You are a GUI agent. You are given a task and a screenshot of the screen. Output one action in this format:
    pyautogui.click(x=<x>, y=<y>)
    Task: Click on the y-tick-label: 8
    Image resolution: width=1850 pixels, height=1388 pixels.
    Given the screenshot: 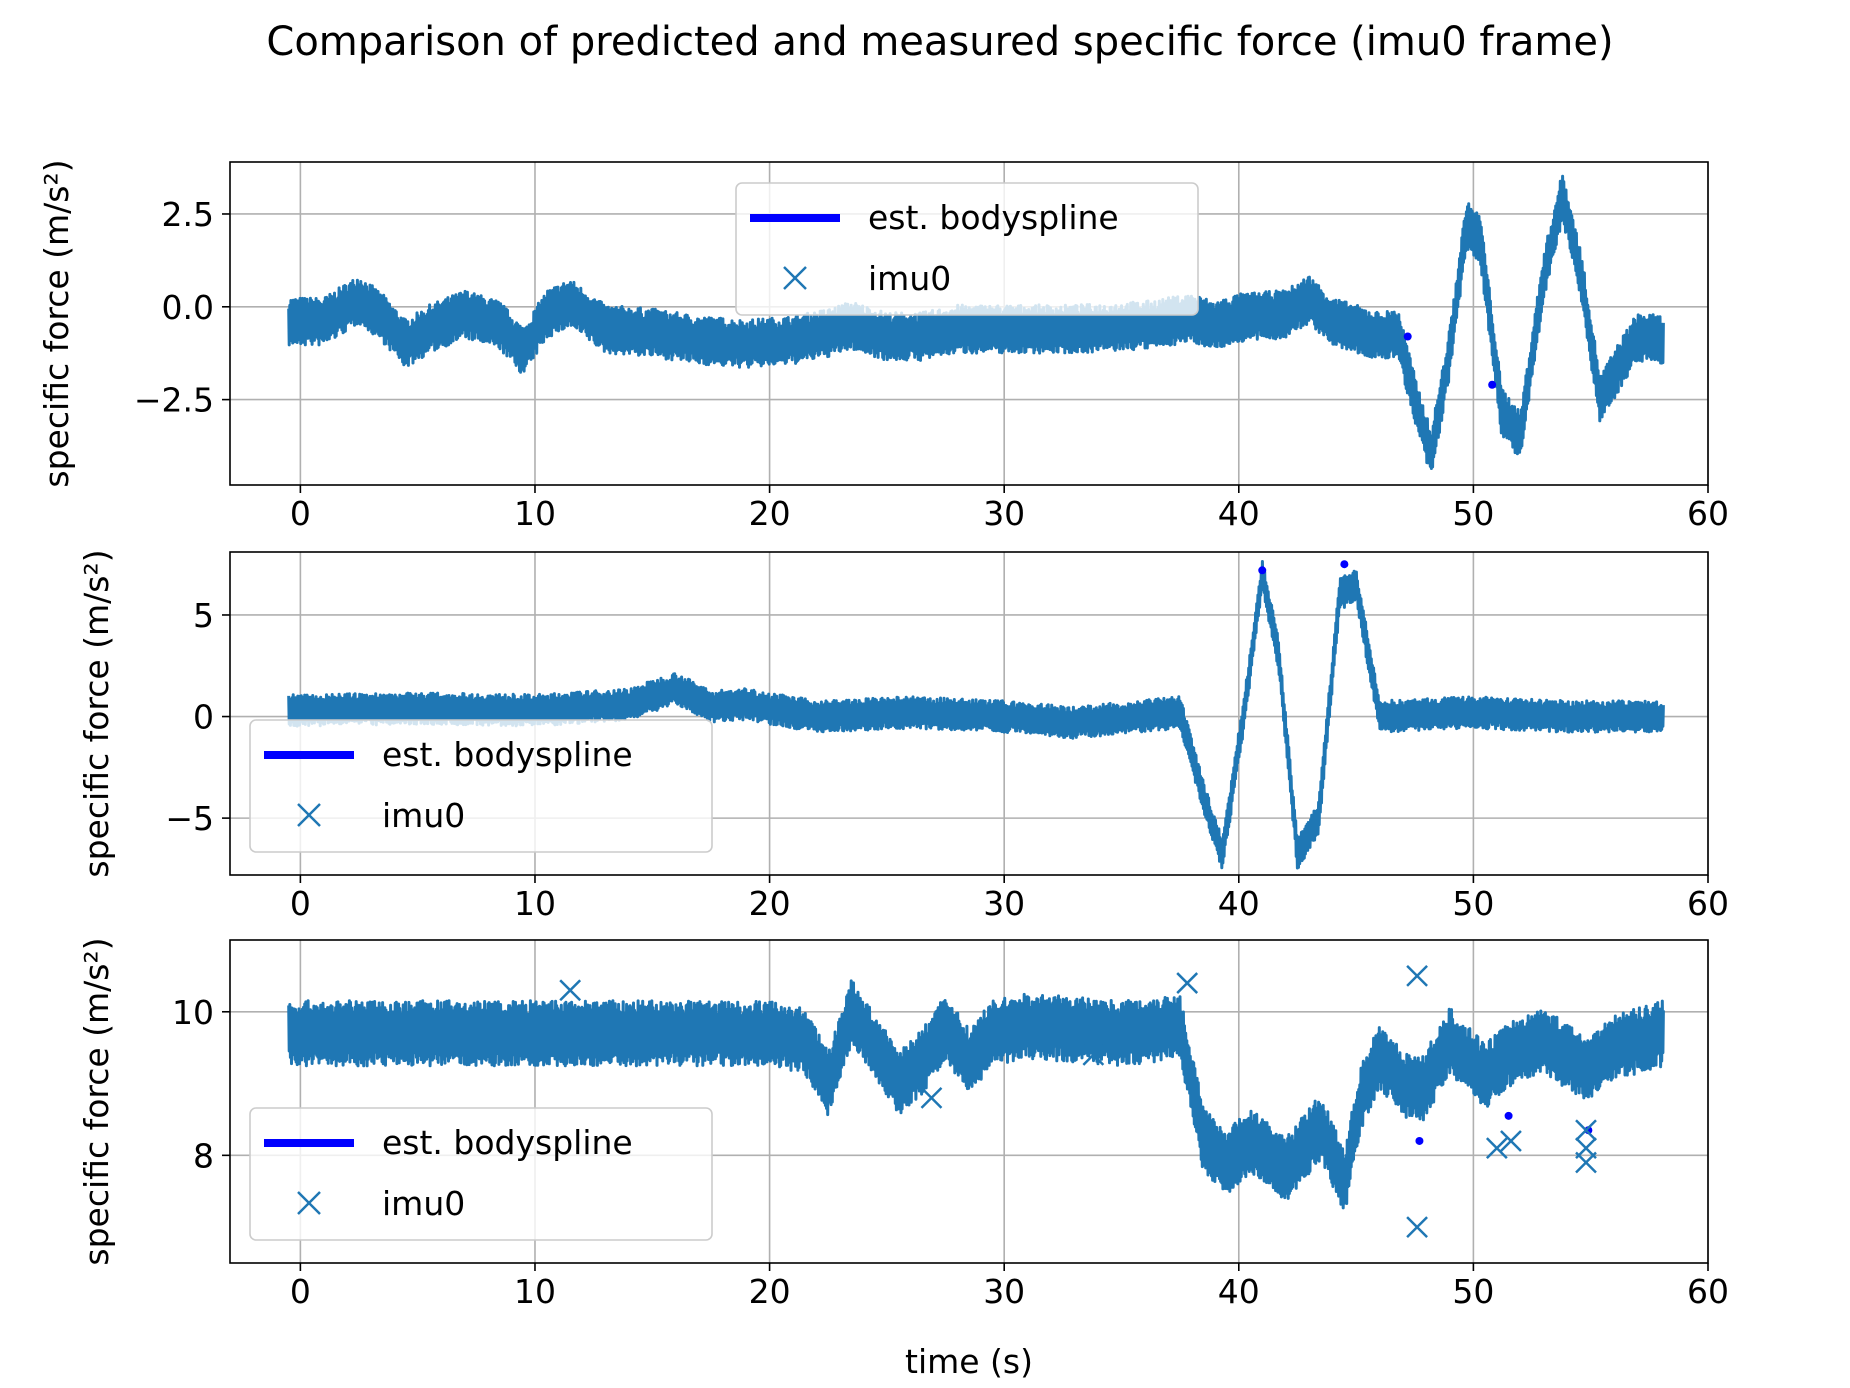 What is the action you would take?
    pyautogui.click(x=203, y=1155)
    